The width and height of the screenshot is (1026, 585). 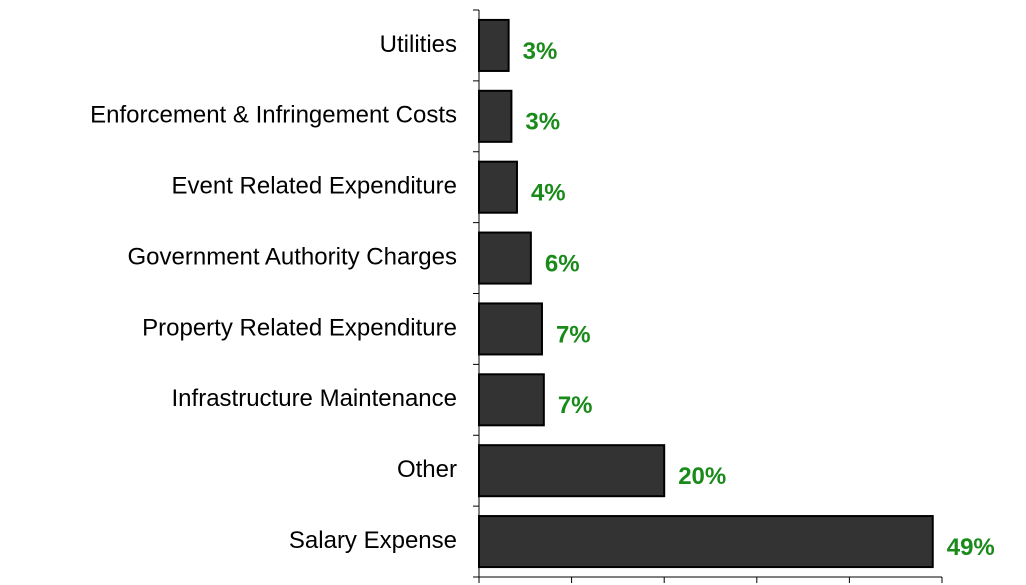 I want to click on category-label: Enforcement & Infringement Costs, so click(x=273, y=115).